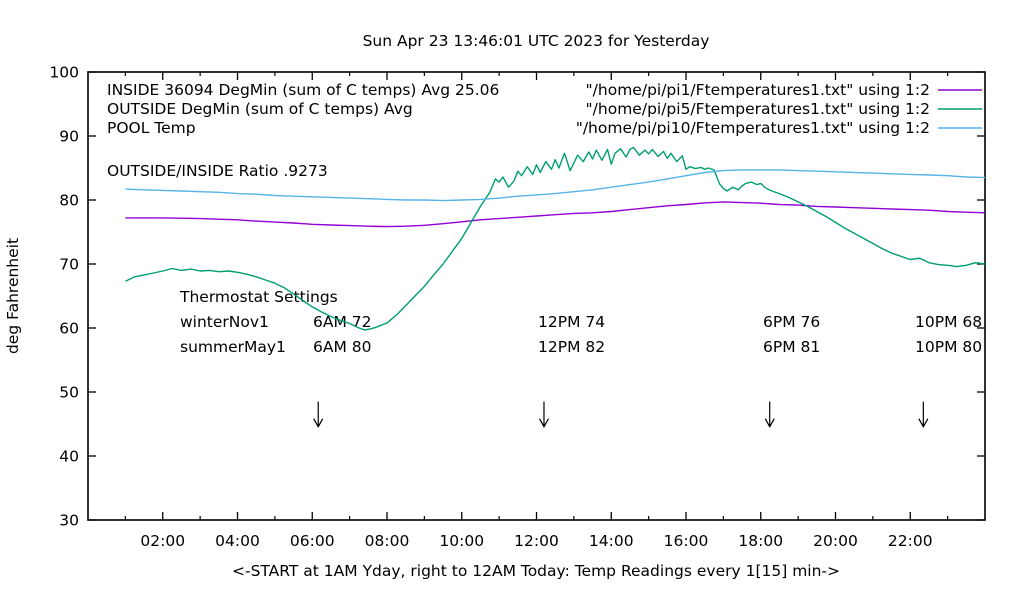 This screenshot has height=600, width=1020. I want to click on y-tick-label: 90, so click(69, 137).